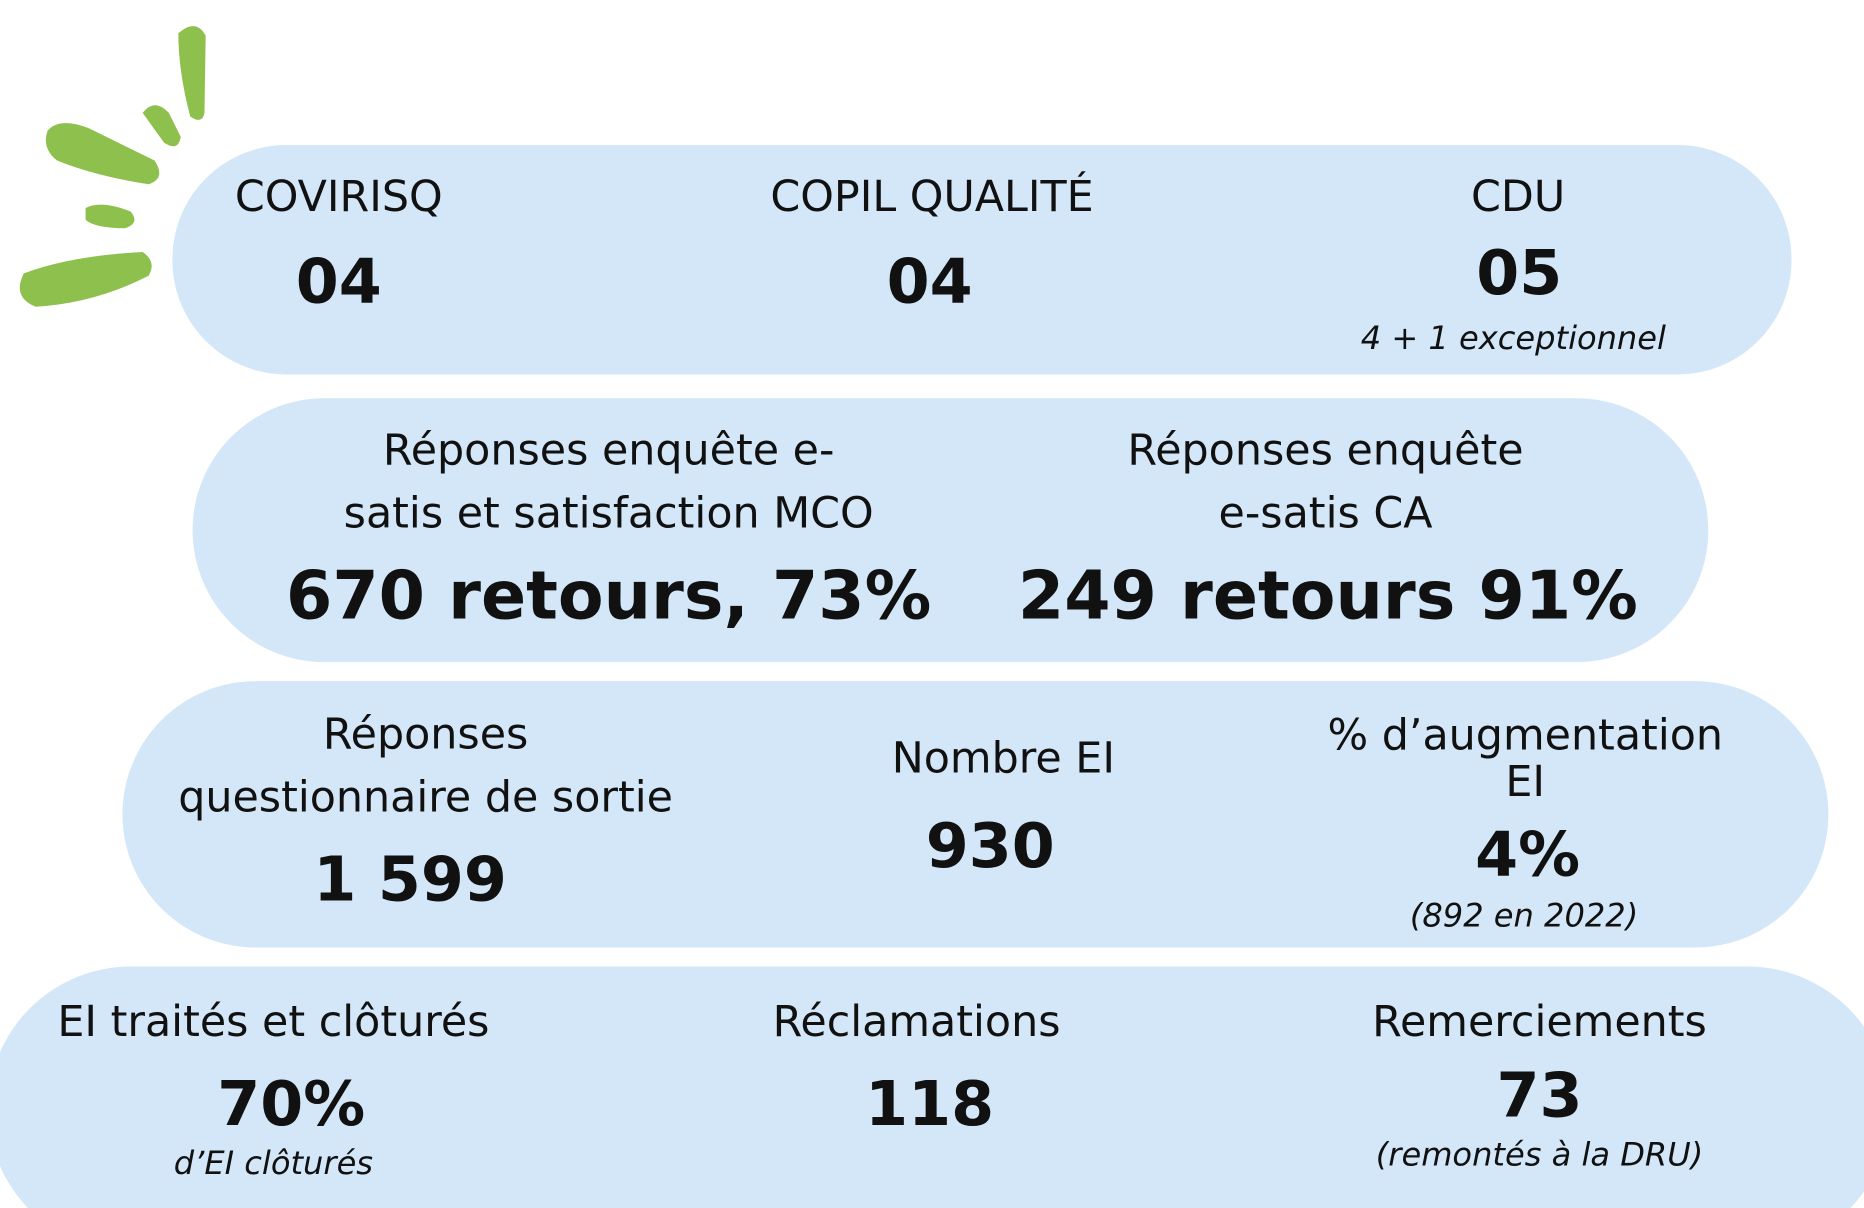 This screenshot has width=1864, height=1208. I want to click on value: 4%, so click(1527, 854).